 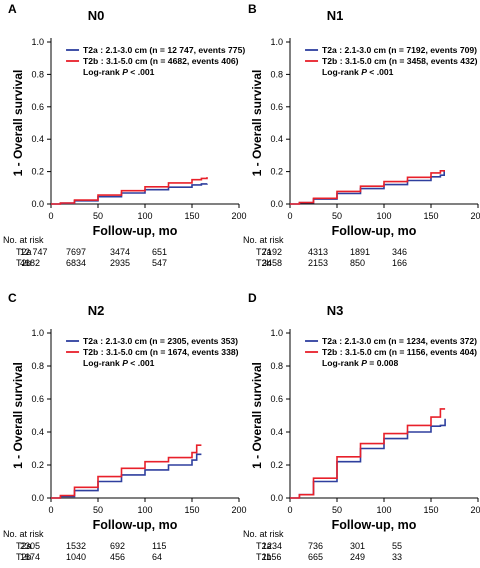 What do you see at coordinates (399, 352) in the screenshot?
I see `legend-entry: T2b : 3.1-5.0 cm (n = 1156, events 404)` at bounding box center [399, 352].